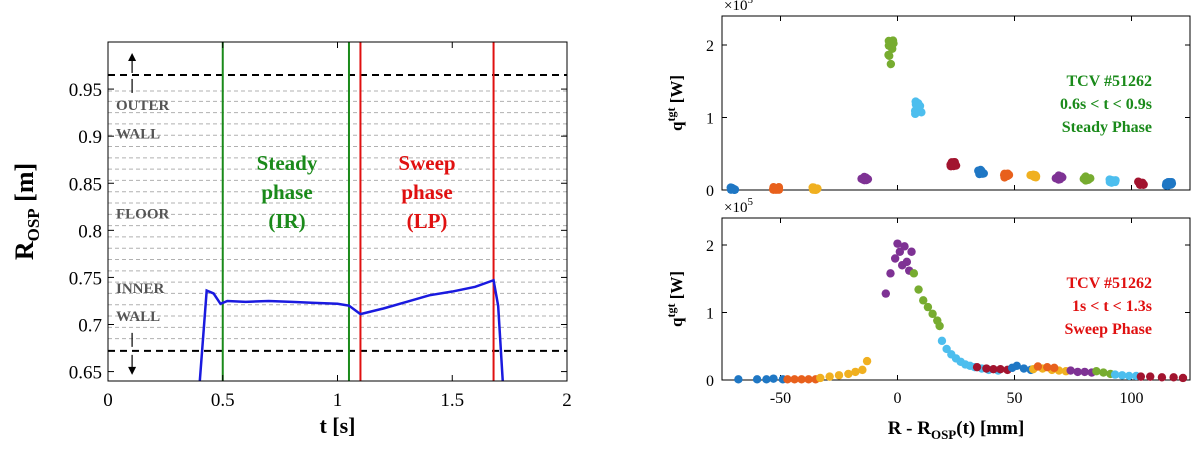 This screenshot has width=1200, height=452. What do you see at coordinates (132, 370) in the screenshot?
I see `arrow-down-icon` at bounding box center [132, 370].